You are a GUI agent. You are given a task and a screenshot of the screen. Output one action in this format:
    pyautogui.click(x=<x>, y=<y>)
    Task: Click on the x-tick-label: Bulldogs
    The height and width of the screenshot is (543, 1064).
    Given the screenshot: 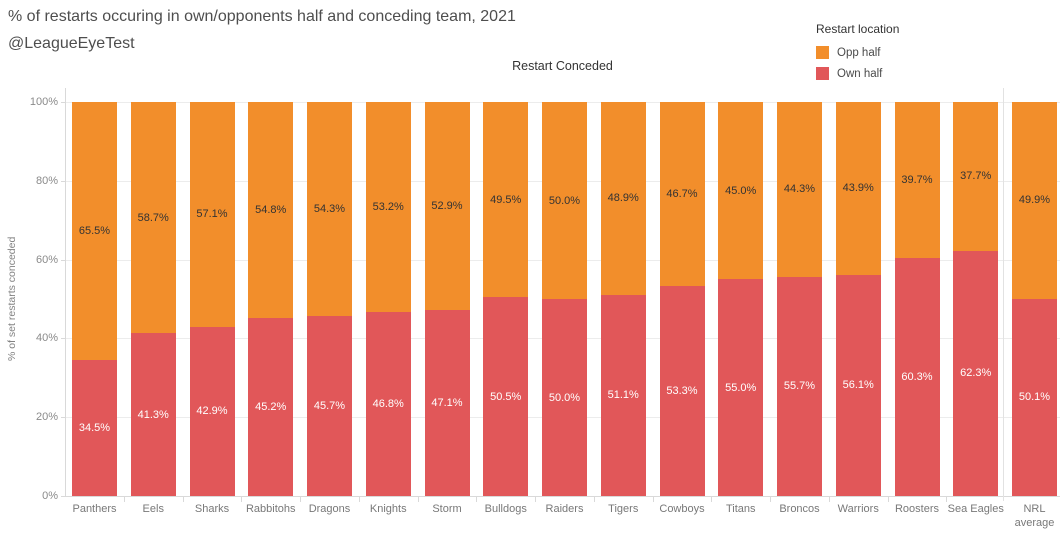 What is the action you would take?
    pyautogui.click(x=505, y=509)
    